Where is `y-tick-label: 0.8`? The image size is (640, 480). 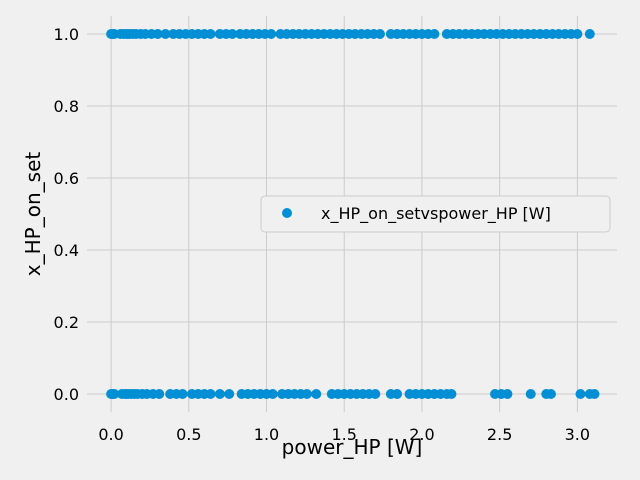 y-tick-label: 0.8 is located at coordinates (66, 106).